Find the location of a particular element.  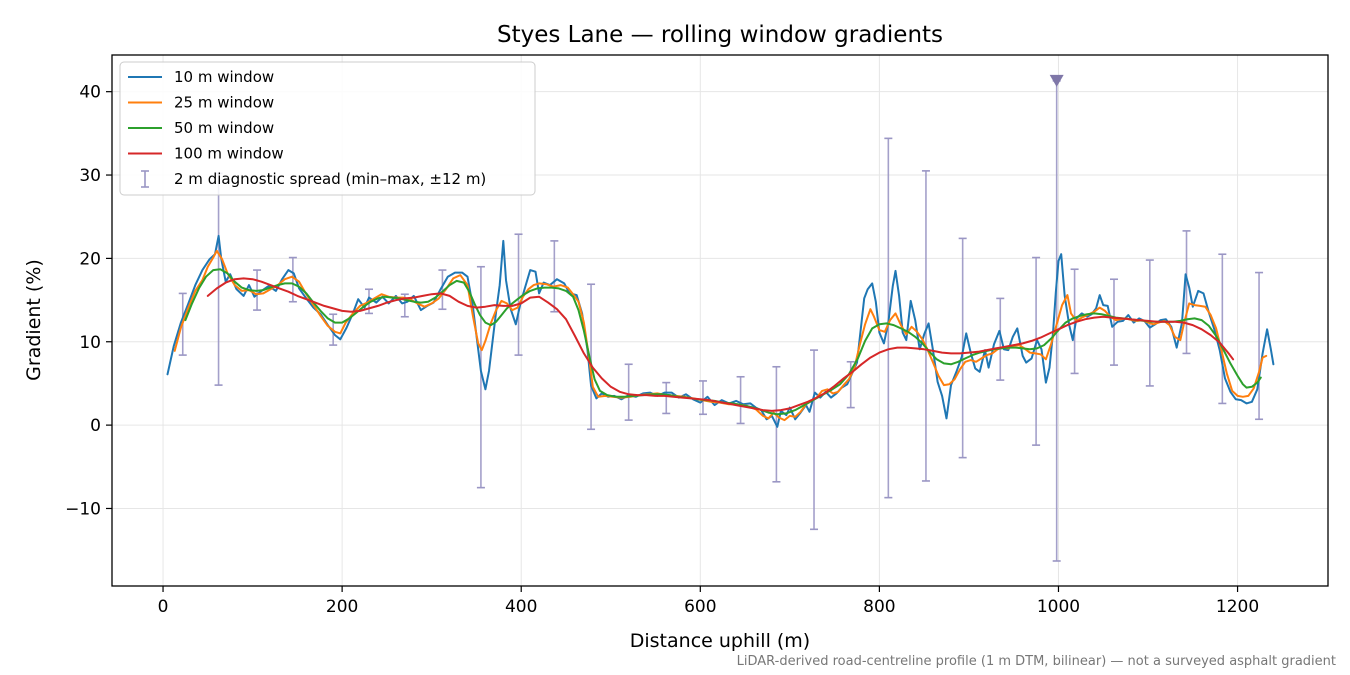

x-tick-label: 400 is located at coordinates (521, 607).